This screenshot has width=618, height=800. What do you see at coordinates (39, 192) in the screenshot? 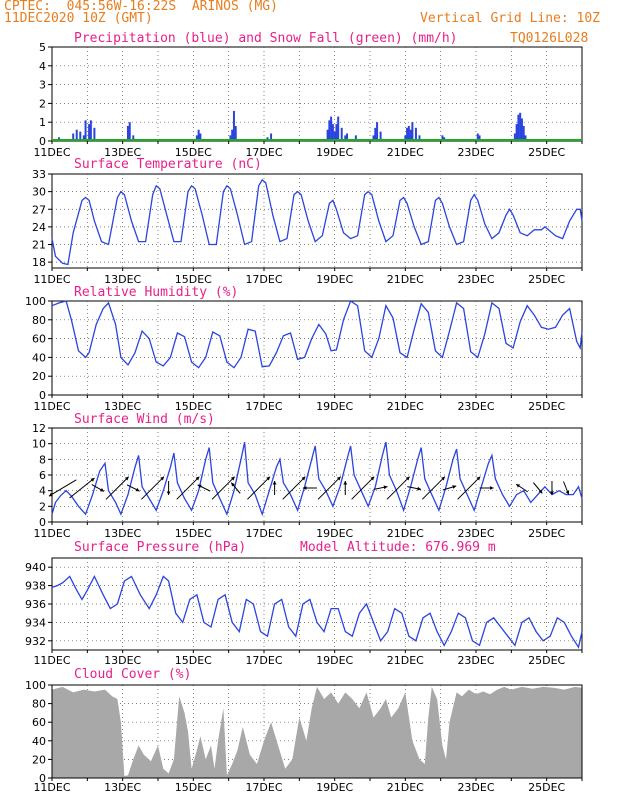
I see `y-tick-label: 30` at bounding box center [39, 192].